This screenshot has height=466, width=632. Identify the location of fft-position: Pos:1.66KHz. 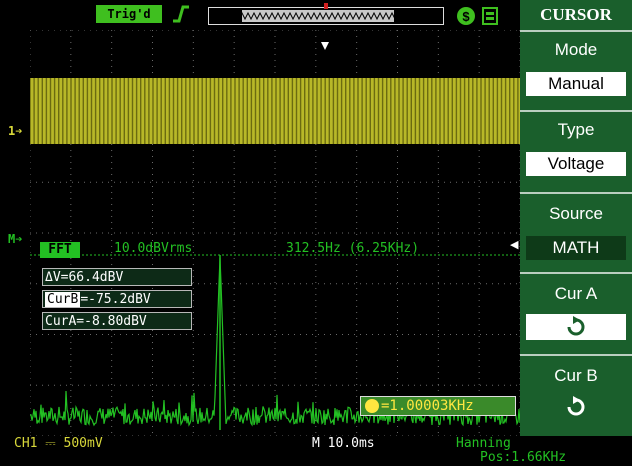
(523, 457).